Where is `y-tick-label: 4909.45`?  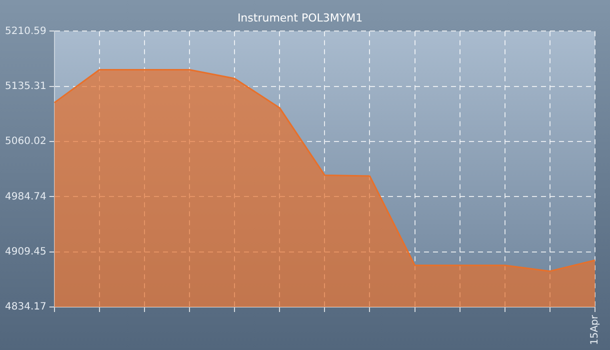 y-tick-label: 4909.45 is located at coordinates (25, 252).